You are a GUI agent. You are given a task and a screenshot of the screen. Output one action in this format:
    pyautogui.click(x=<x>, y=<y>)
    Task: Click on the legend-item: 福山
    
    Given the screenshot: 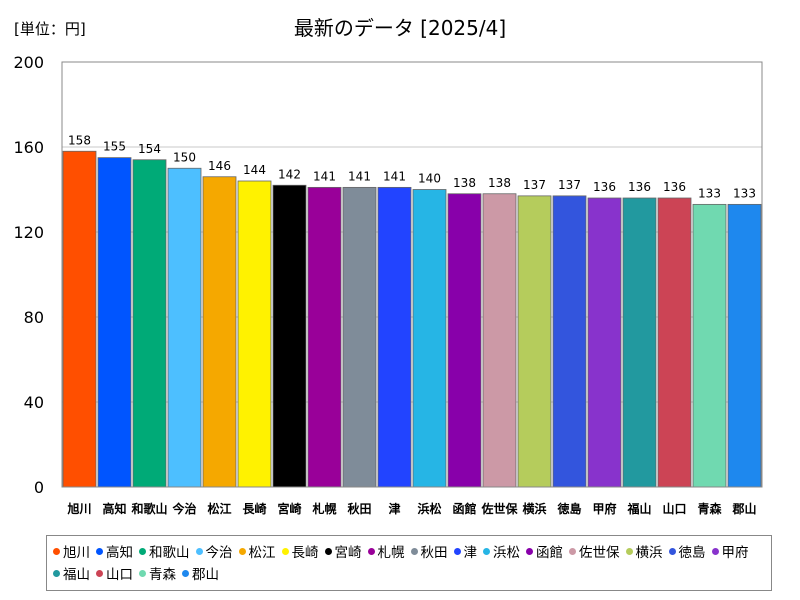 What is the action you would take?
    pyautogui.click(x=71, y=573)
    